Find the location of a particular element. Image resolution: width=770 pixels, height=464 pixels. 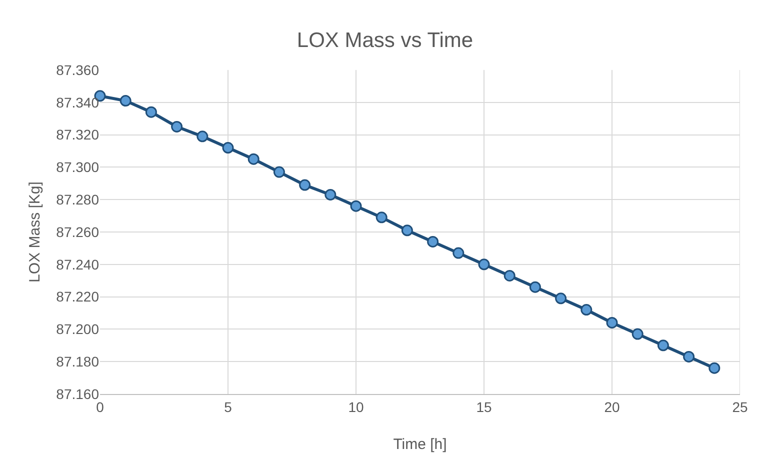

x-tick-label: 5 is located at coordinates (228, 406).